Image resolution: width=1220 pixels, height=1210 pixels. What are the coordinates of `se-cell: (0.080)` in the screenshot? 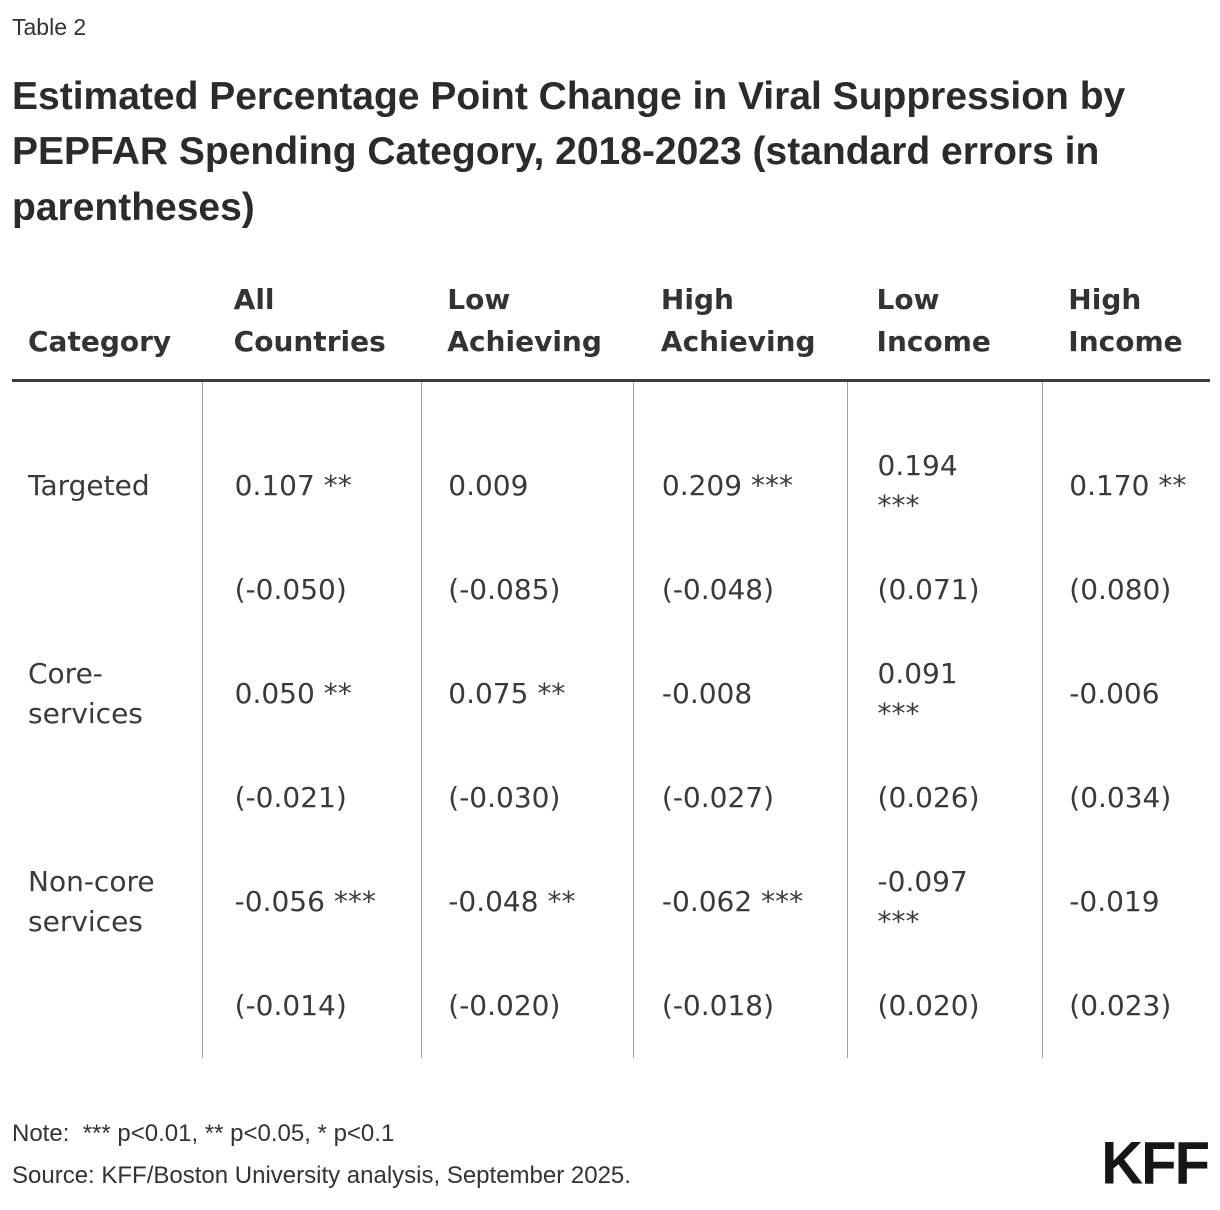 It's located at (1139, 590).